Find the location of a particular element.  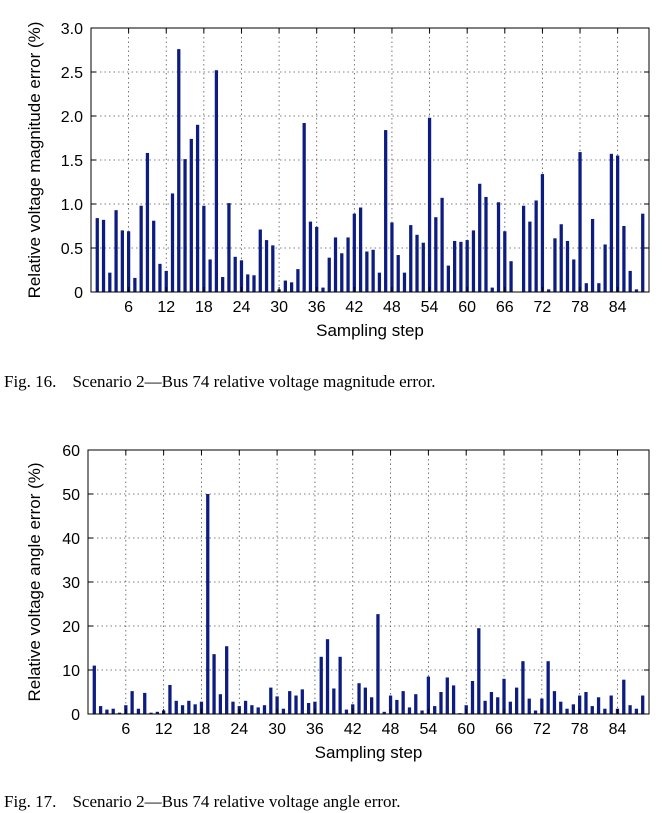

x-tick-label: 78 is located at coordinates (580, 307).